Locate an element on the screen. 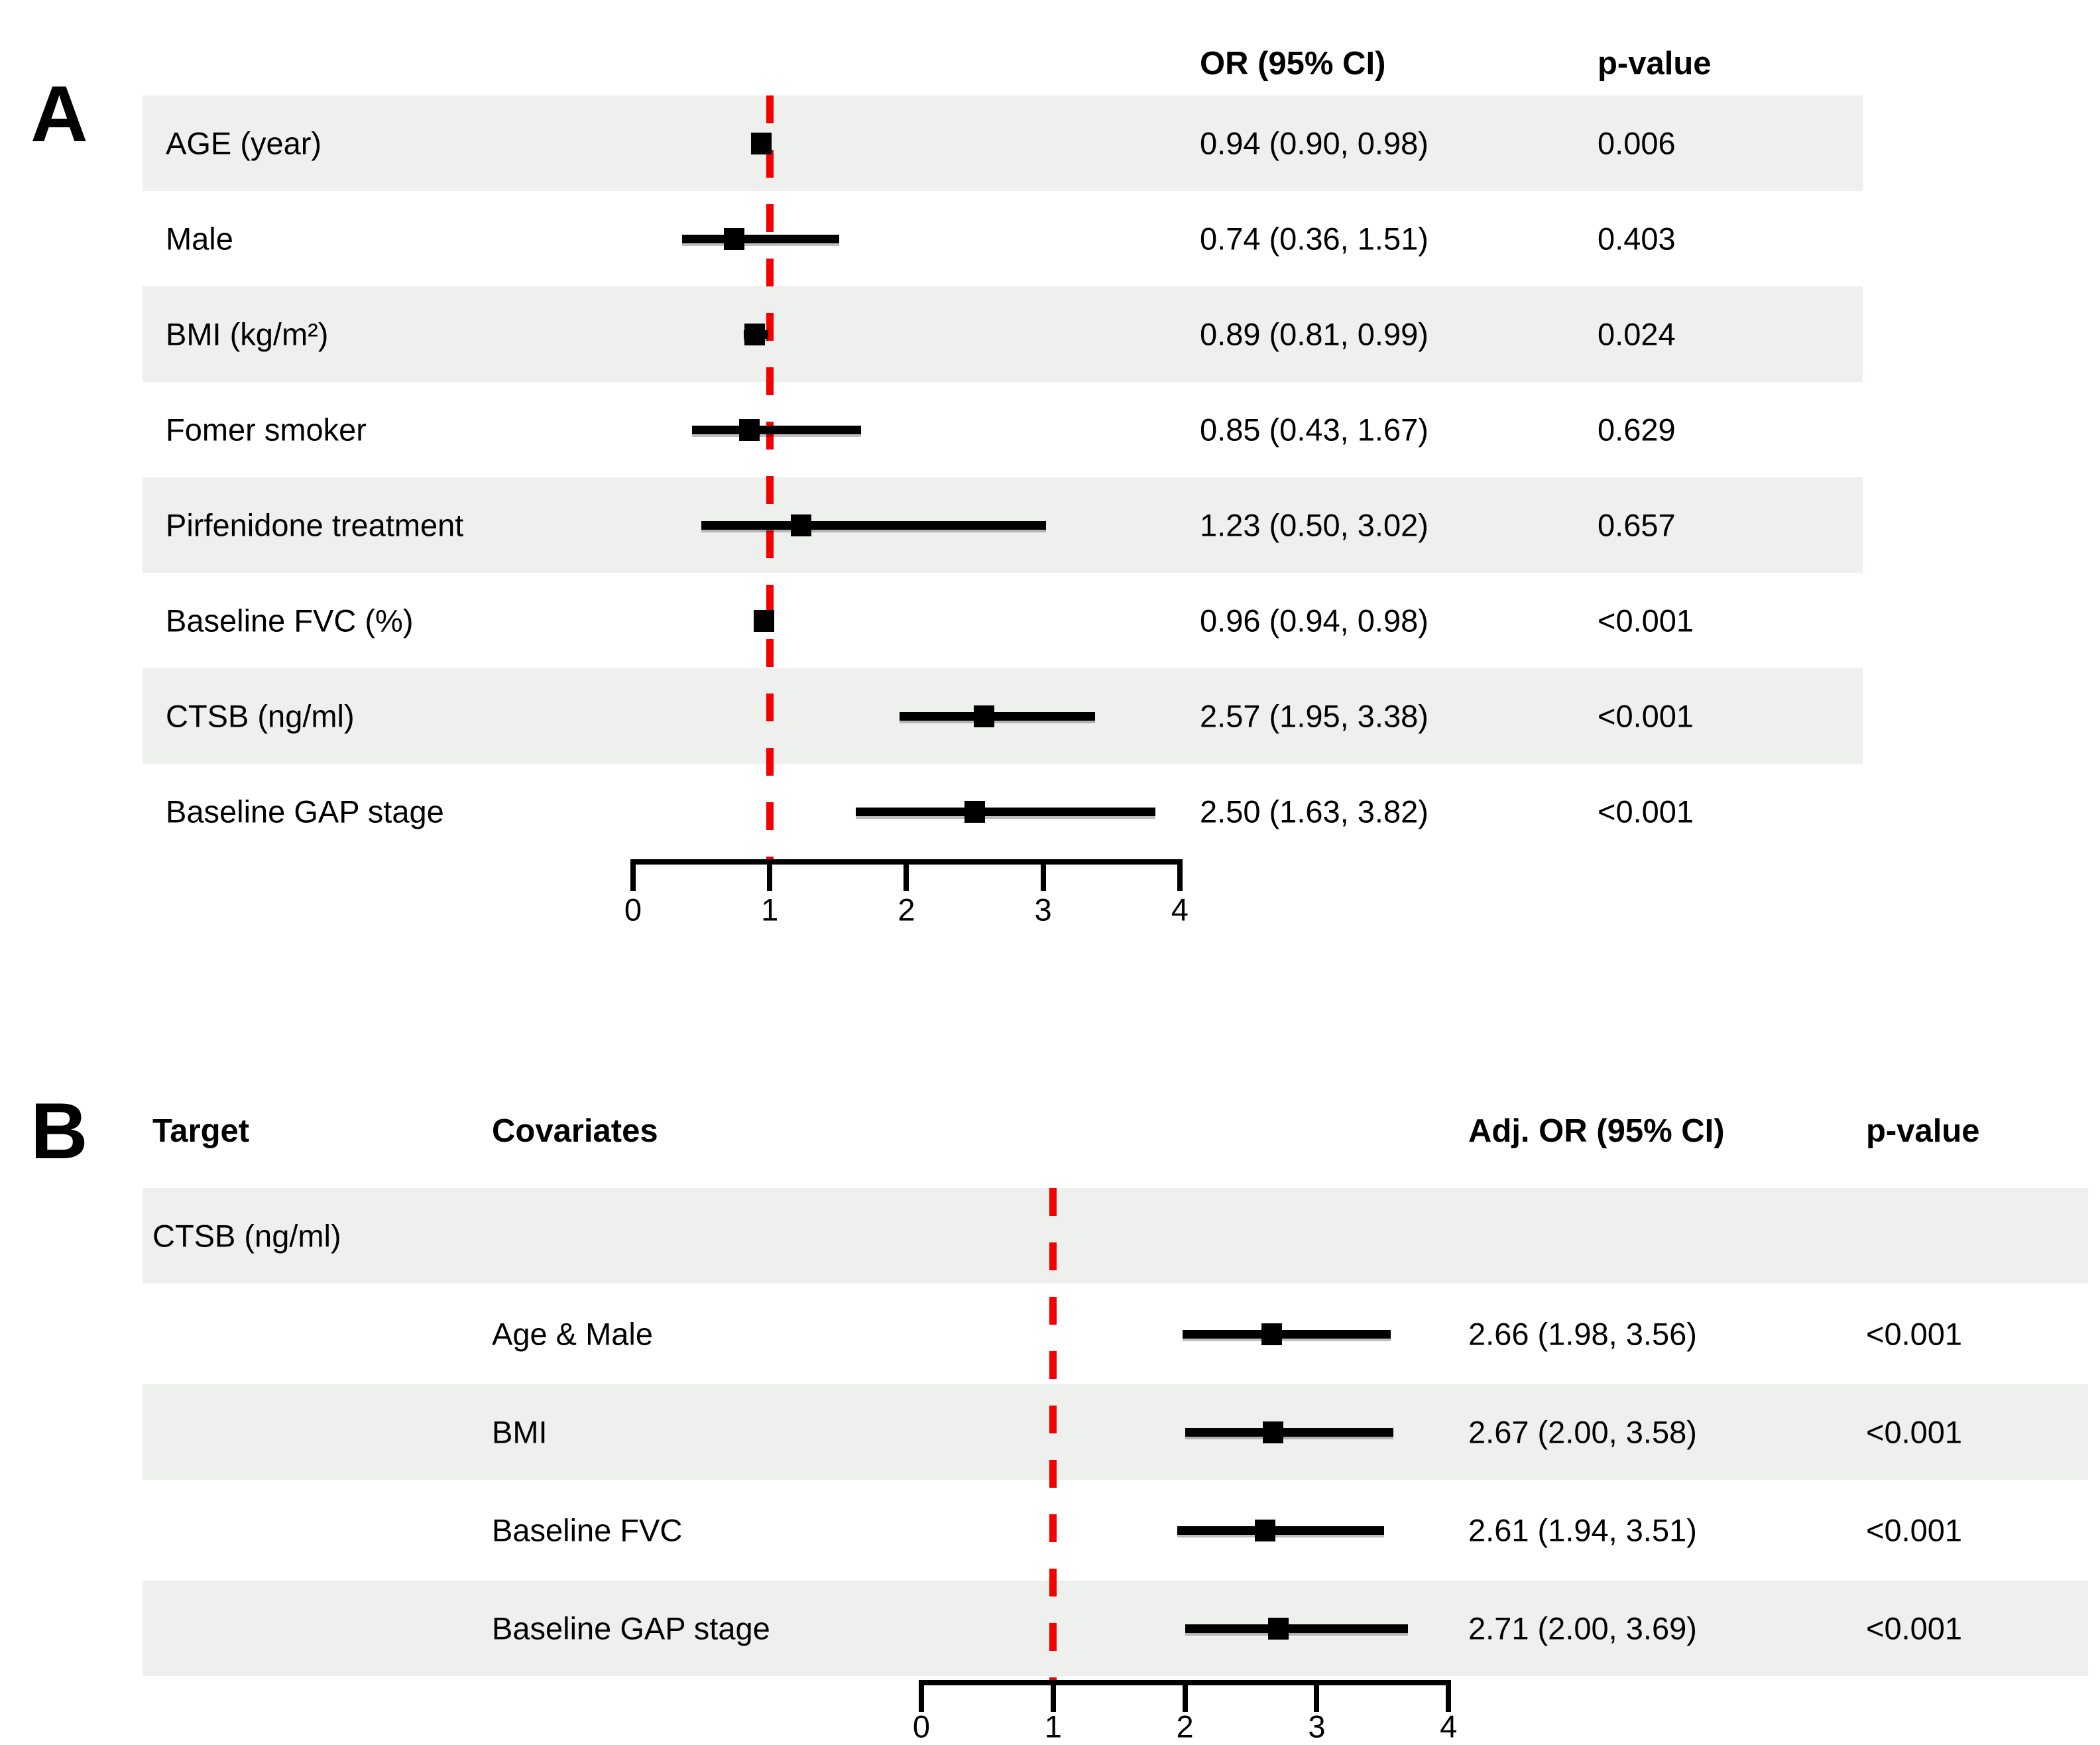 Image resolution: width=2100 pixels, height=1745 pixels. column-header-covariates: Covariates is located at coordinates (575, 1131).